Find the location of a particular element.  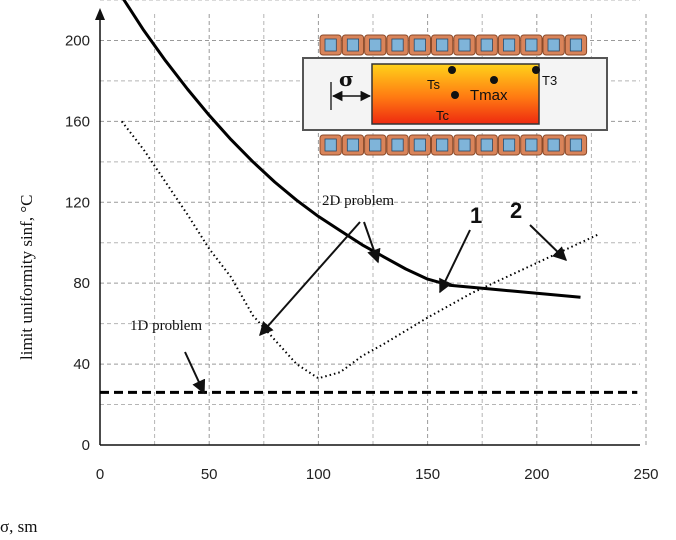

chamber-schematic: σ Ts Tc Tmax T3 is located at coordinates (455, 95).